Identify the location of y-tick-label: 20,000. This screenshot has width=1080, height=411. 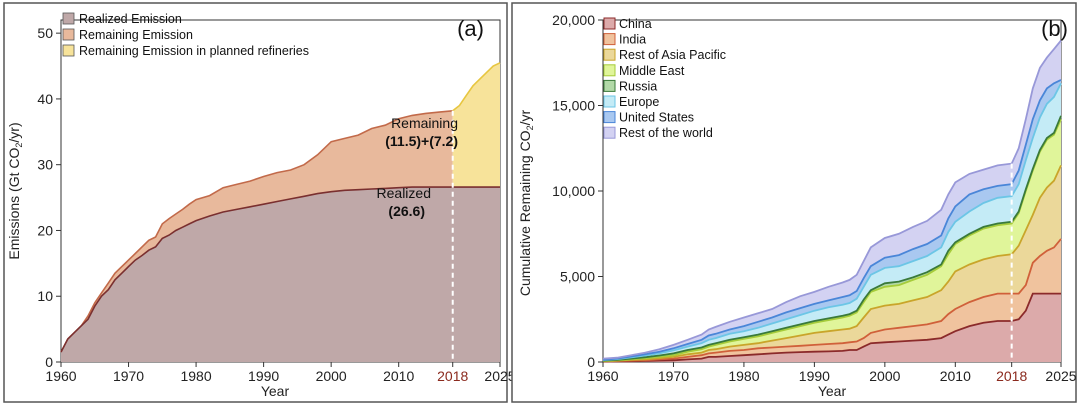
(573, 20).